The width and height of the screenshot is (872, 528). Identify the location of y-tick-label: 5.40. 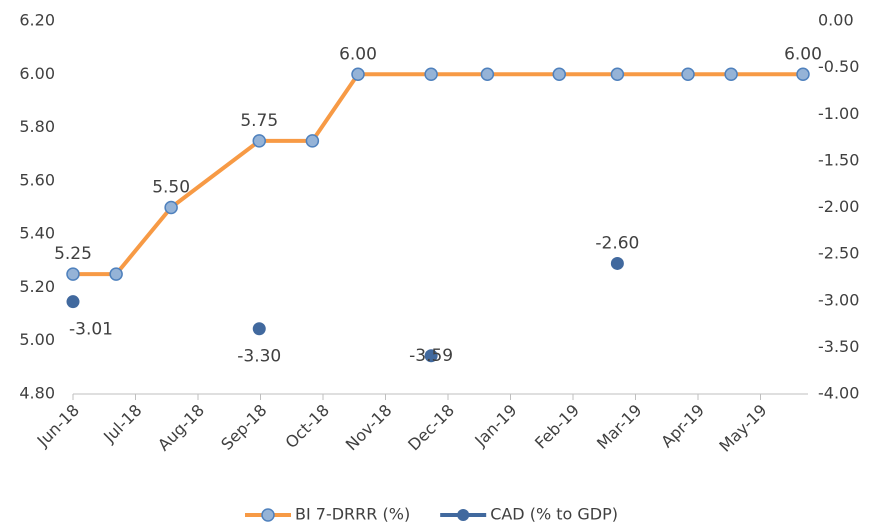
(37, 233).